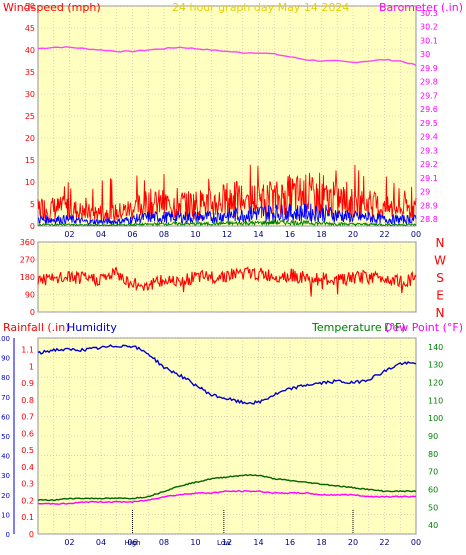 This screenshot has width=466, height=555. Describe the element at coordinates (5, 437) in the screenshot. I see `humidity-tick-label: 50` at that location.